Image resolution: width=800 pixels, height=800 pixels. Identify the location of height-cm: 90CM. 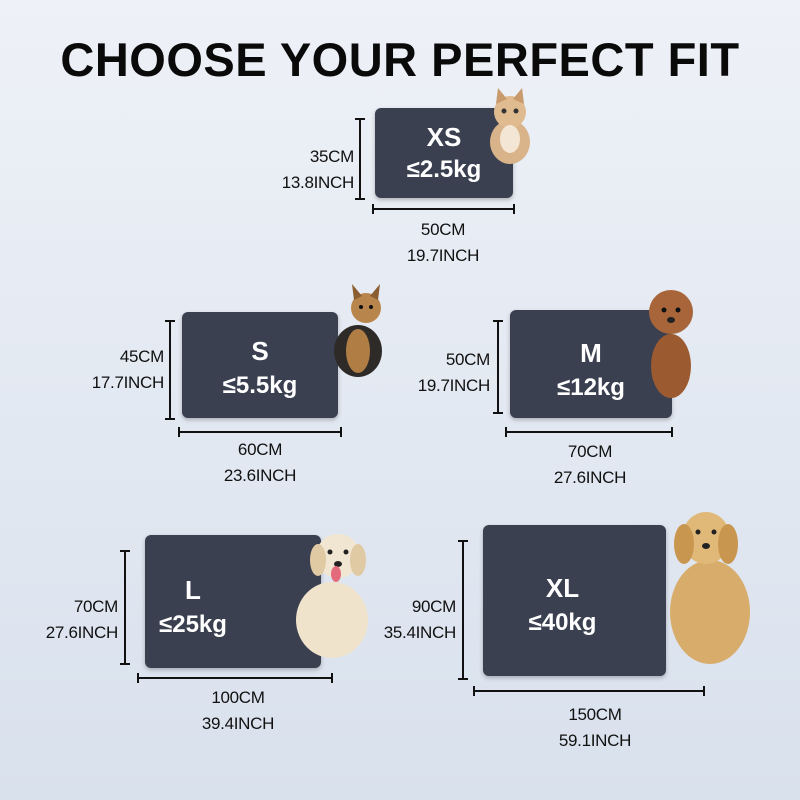
(433, 606).